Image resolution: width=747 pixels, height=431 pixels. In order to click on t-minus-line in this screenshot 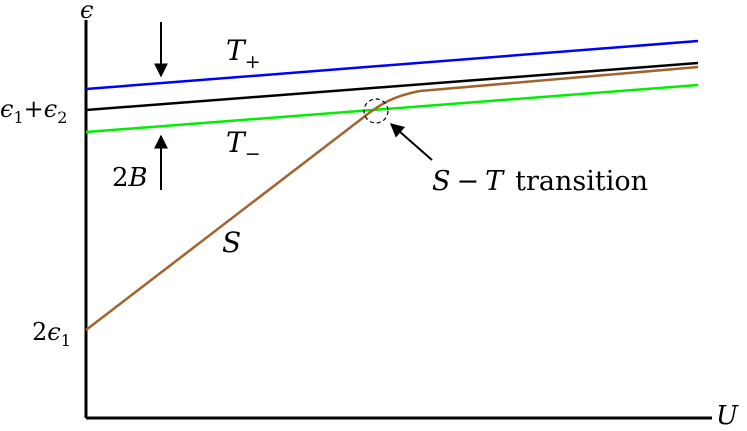, I will do `click(392, 108)`.